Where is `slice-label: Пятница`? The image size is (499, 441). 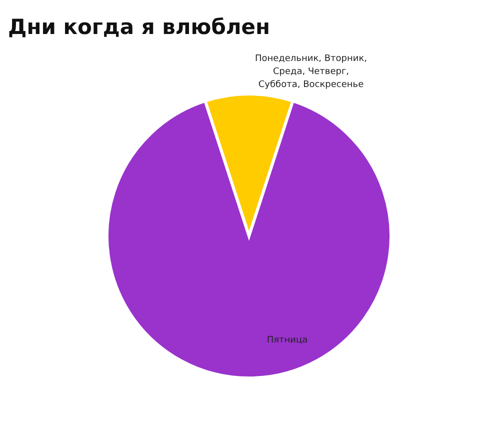 slice-label: Пятница is located at coordinates (287, 341).